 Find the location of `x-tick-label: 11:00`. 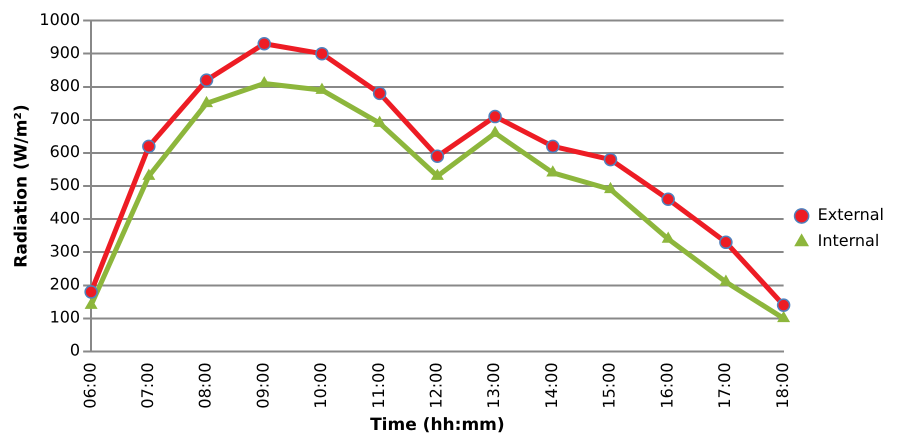

x-tick-label: 11:00 is located at coordinates (378, 385).